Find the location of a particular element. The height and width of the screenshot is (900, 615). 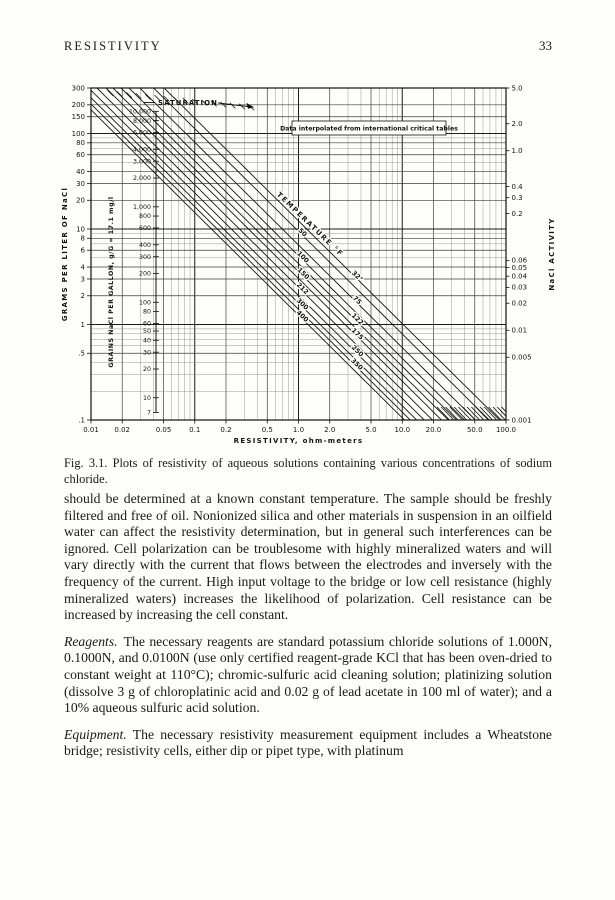

header-title: RESISTIVITY is located at coordinates (113, 46).